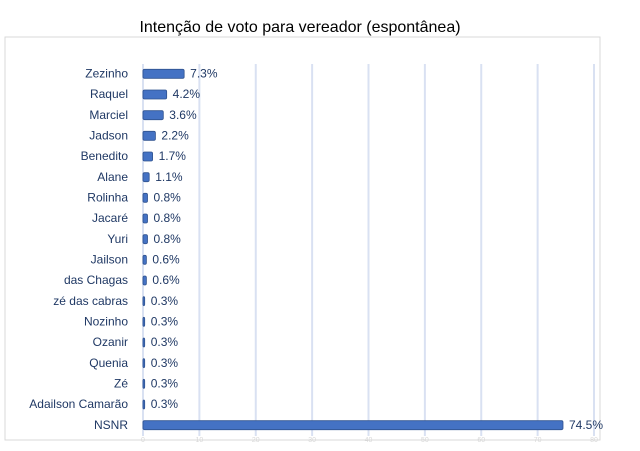  What do you see at coordinates (199, 440) in the screenshot?
I see `x-tick-label: 10` at bounding box center [199, 440].